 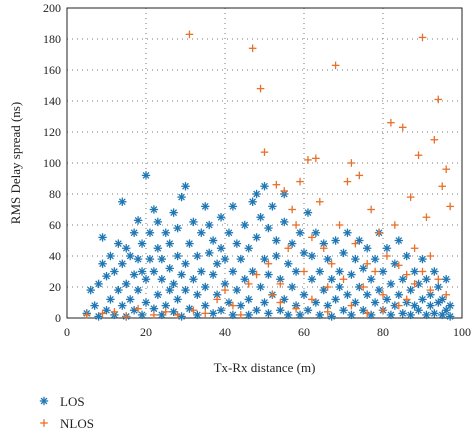 I want to click on y-tick-label: 80, so click(x=55, y=194).